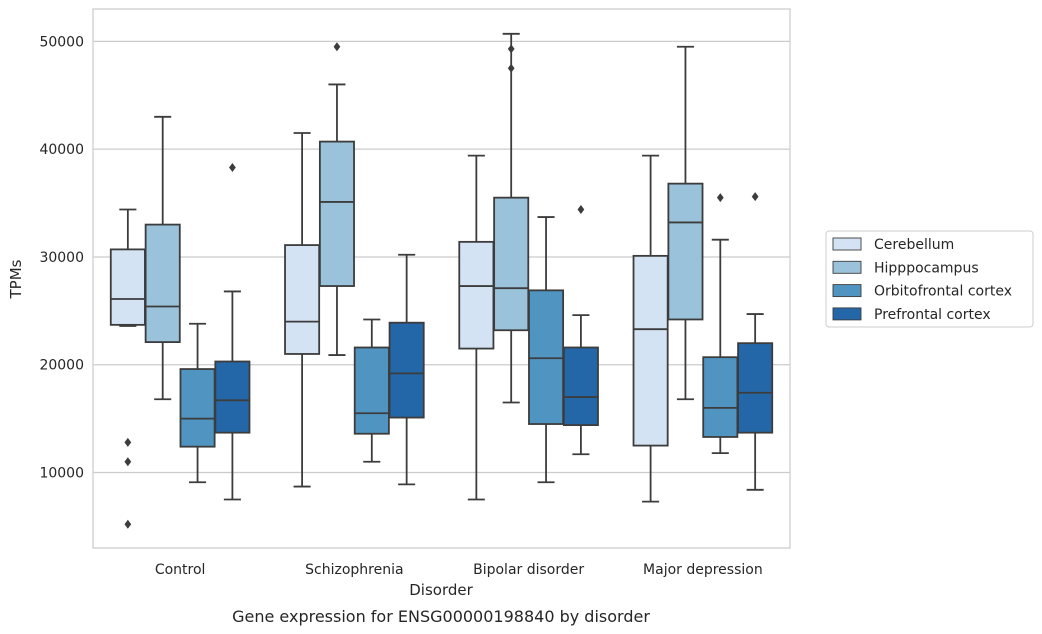  Describe the element at coordinates (932, 315) in the screenshot. I see `legend-label: Prefrontal cortex` at that location.